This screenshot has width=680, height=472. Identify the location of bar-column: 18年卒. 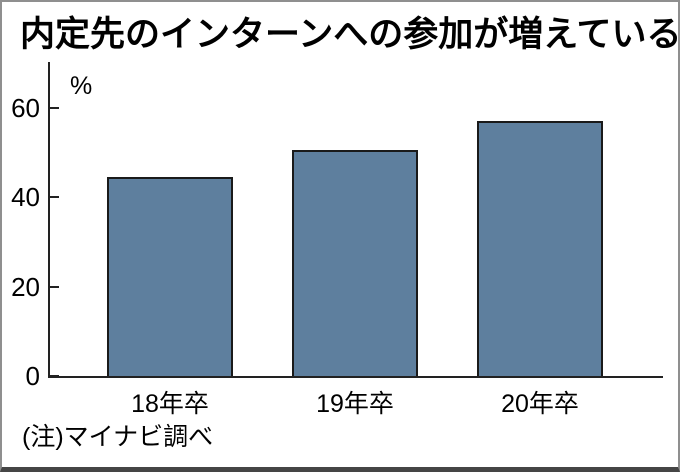
(170, 240).